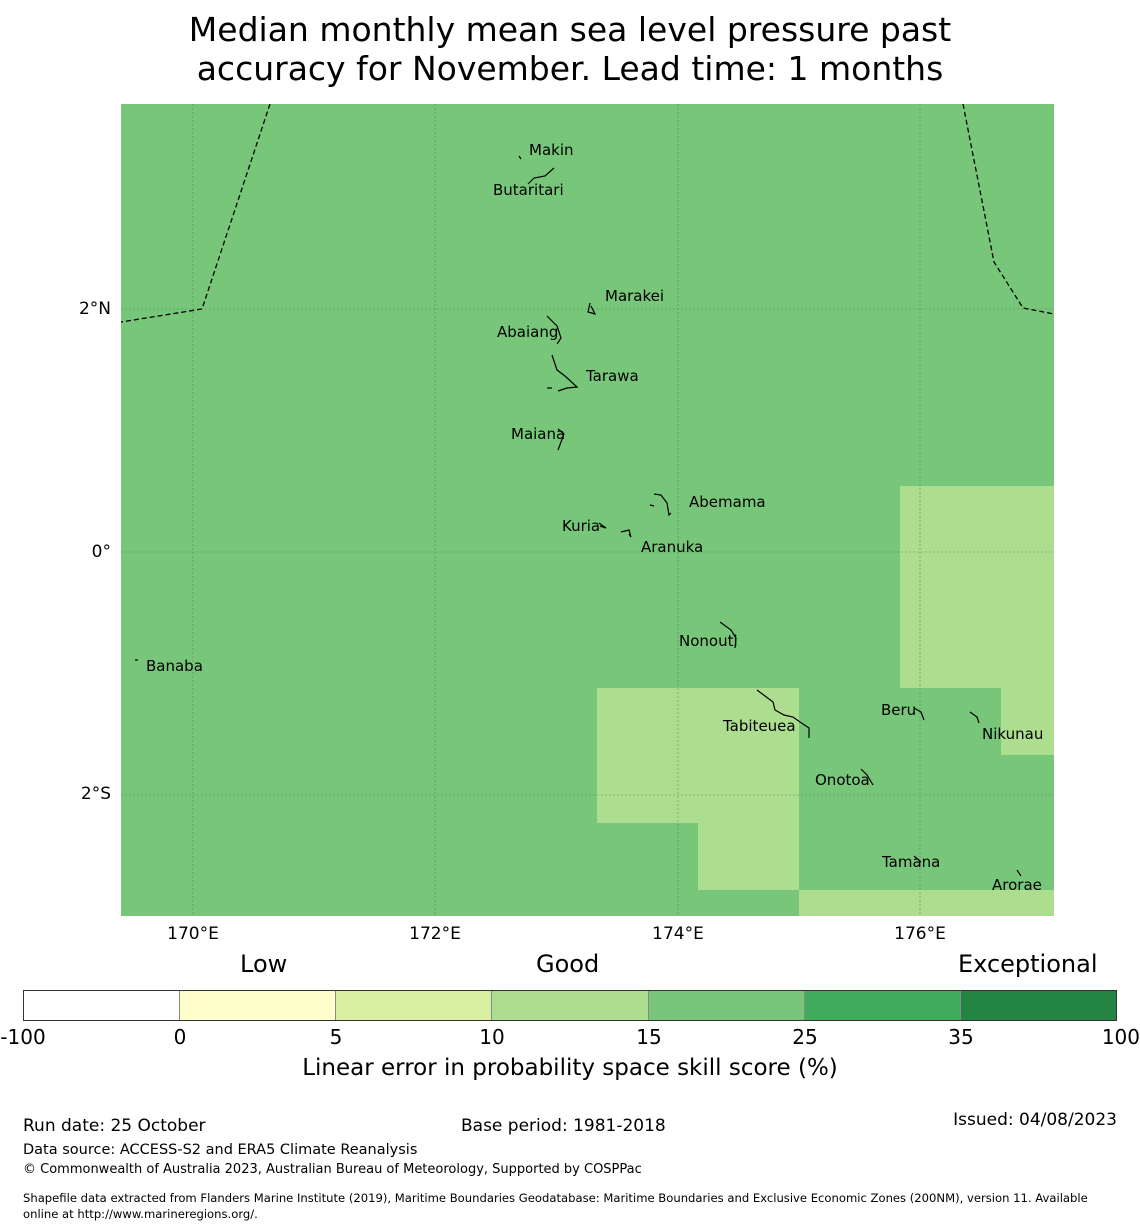 This screenshot has height=1230, width=1140. I want to click on island-label-kuria: Kuria, so click(581, 526).